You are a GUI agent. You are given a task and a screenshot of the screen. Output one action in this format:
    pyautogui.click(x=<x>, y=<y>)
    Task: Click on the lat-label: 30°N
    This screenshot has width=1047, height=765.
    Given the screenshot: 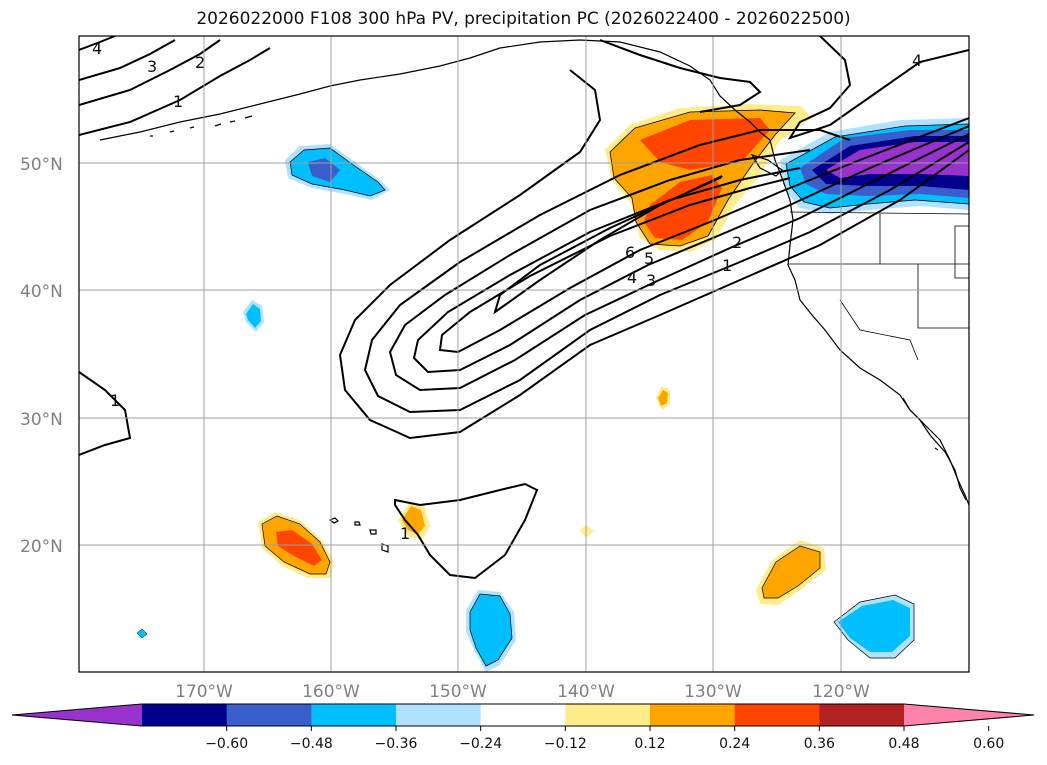 What is the action you would take?
    pyautogui.click(x=41, y=420)
    